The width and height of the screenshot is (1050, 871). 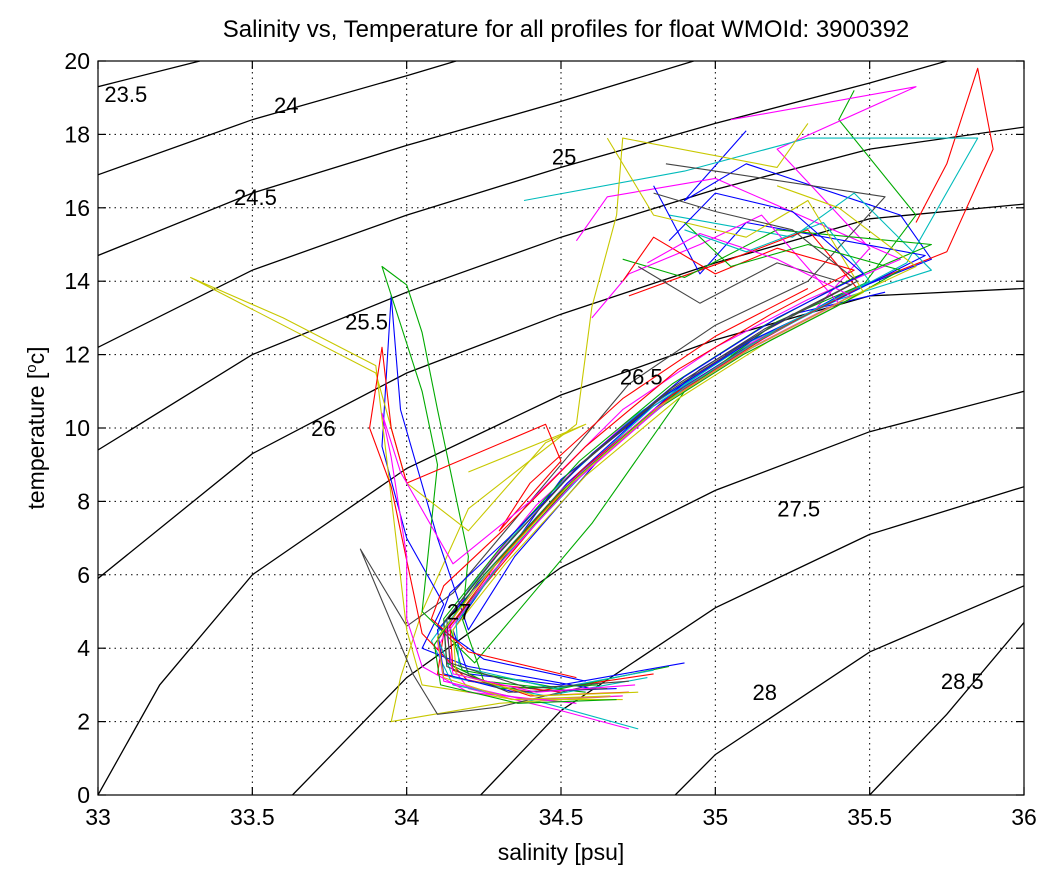 What do you see at coordinates (83, 795) in the screenshot?
I see `y-tick-label: 0` at bounding box center [83, 795].